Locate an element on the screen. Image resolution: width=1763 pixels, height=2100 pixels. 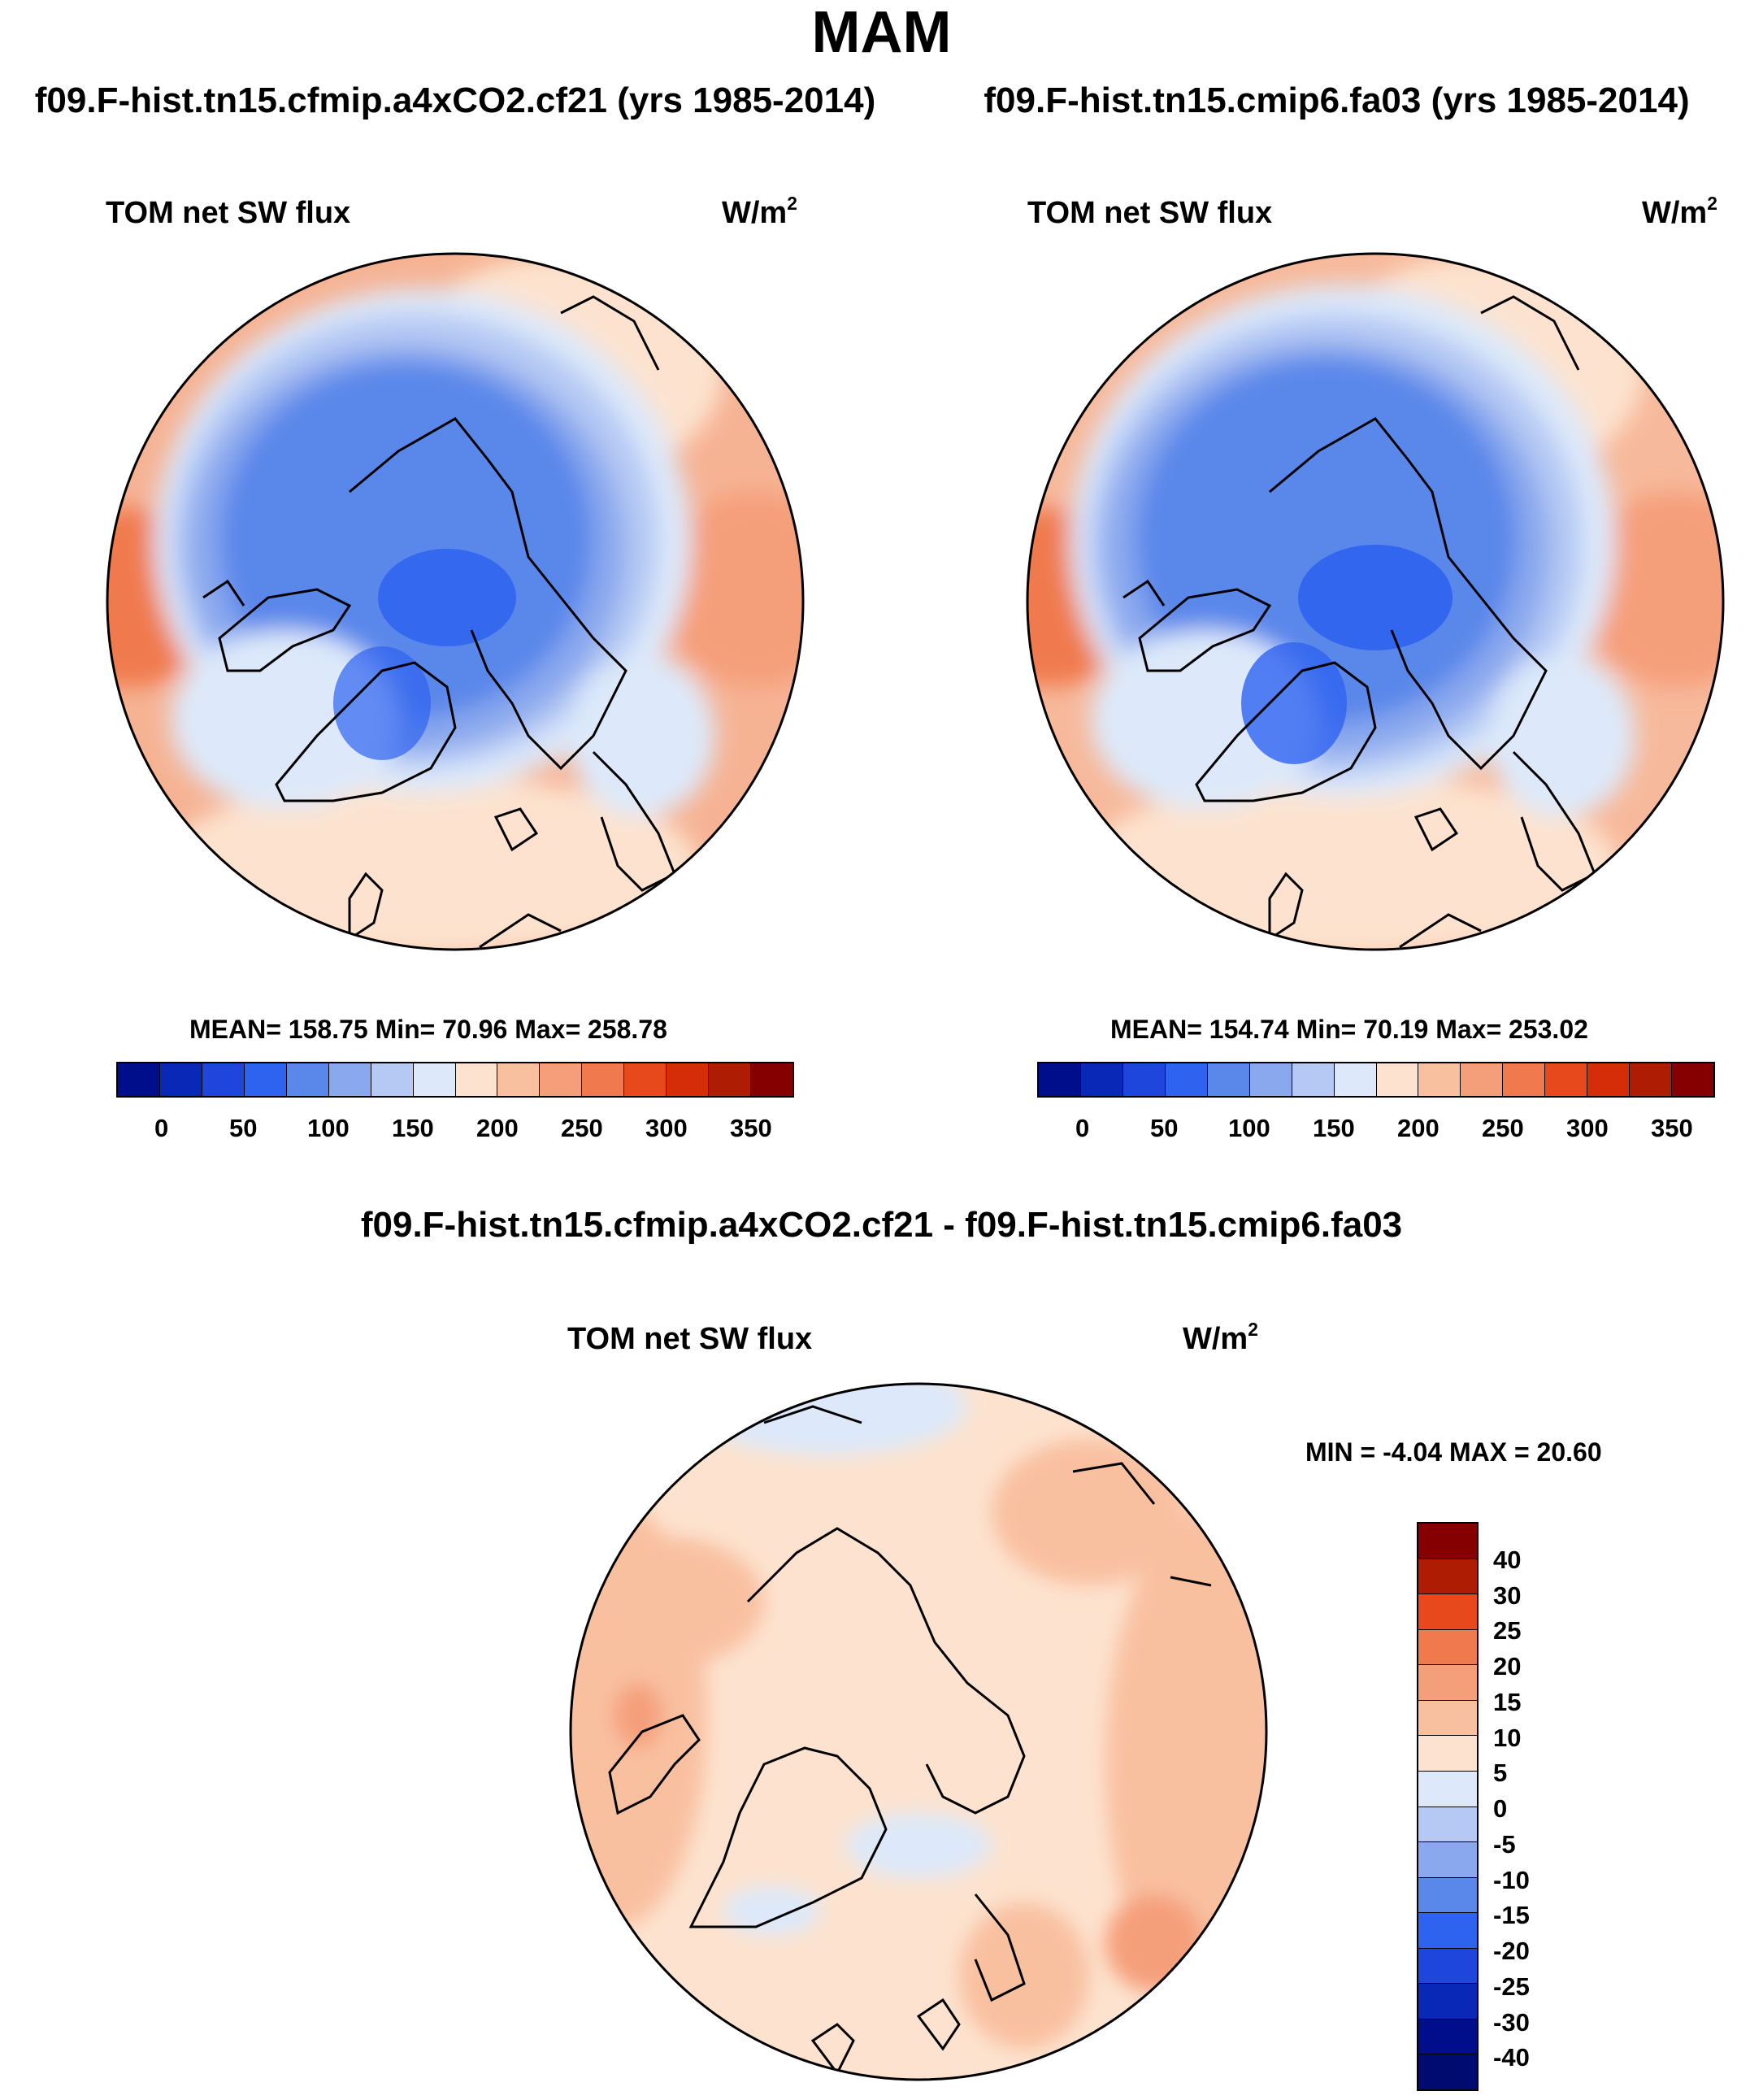
diff-panel-stats: MIN = -4.04 MAX = 20.60 is located at coordinates (1453, 1452).